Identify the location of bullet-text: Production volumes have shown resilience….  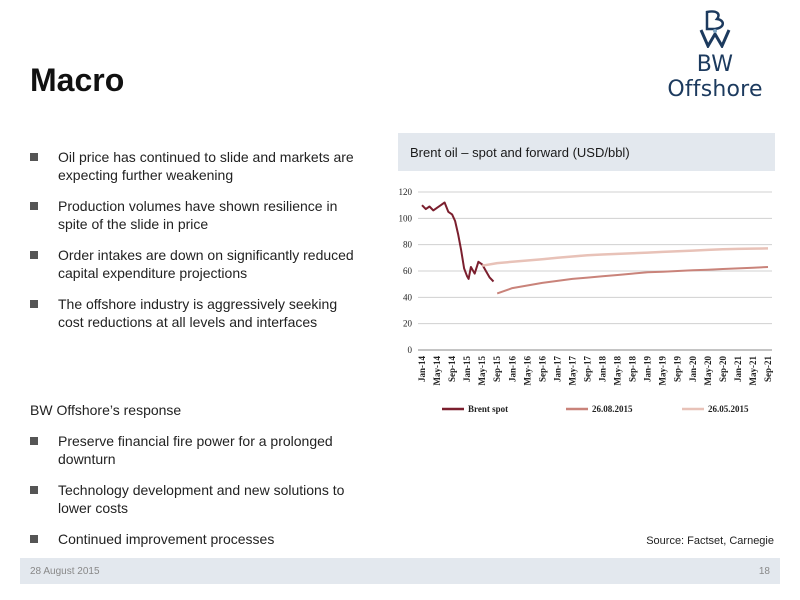
(198, 215).